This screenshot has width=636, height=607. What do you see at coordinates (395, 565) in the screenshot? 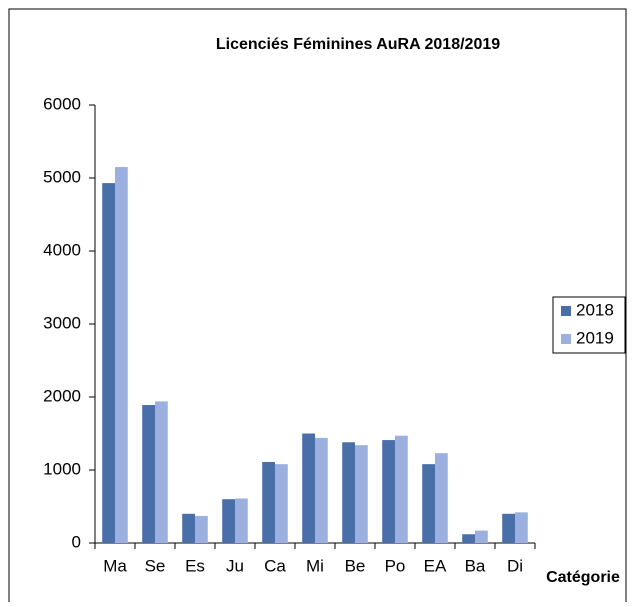
I see `x-tick-label: Po` at bounding box center [395, 565].